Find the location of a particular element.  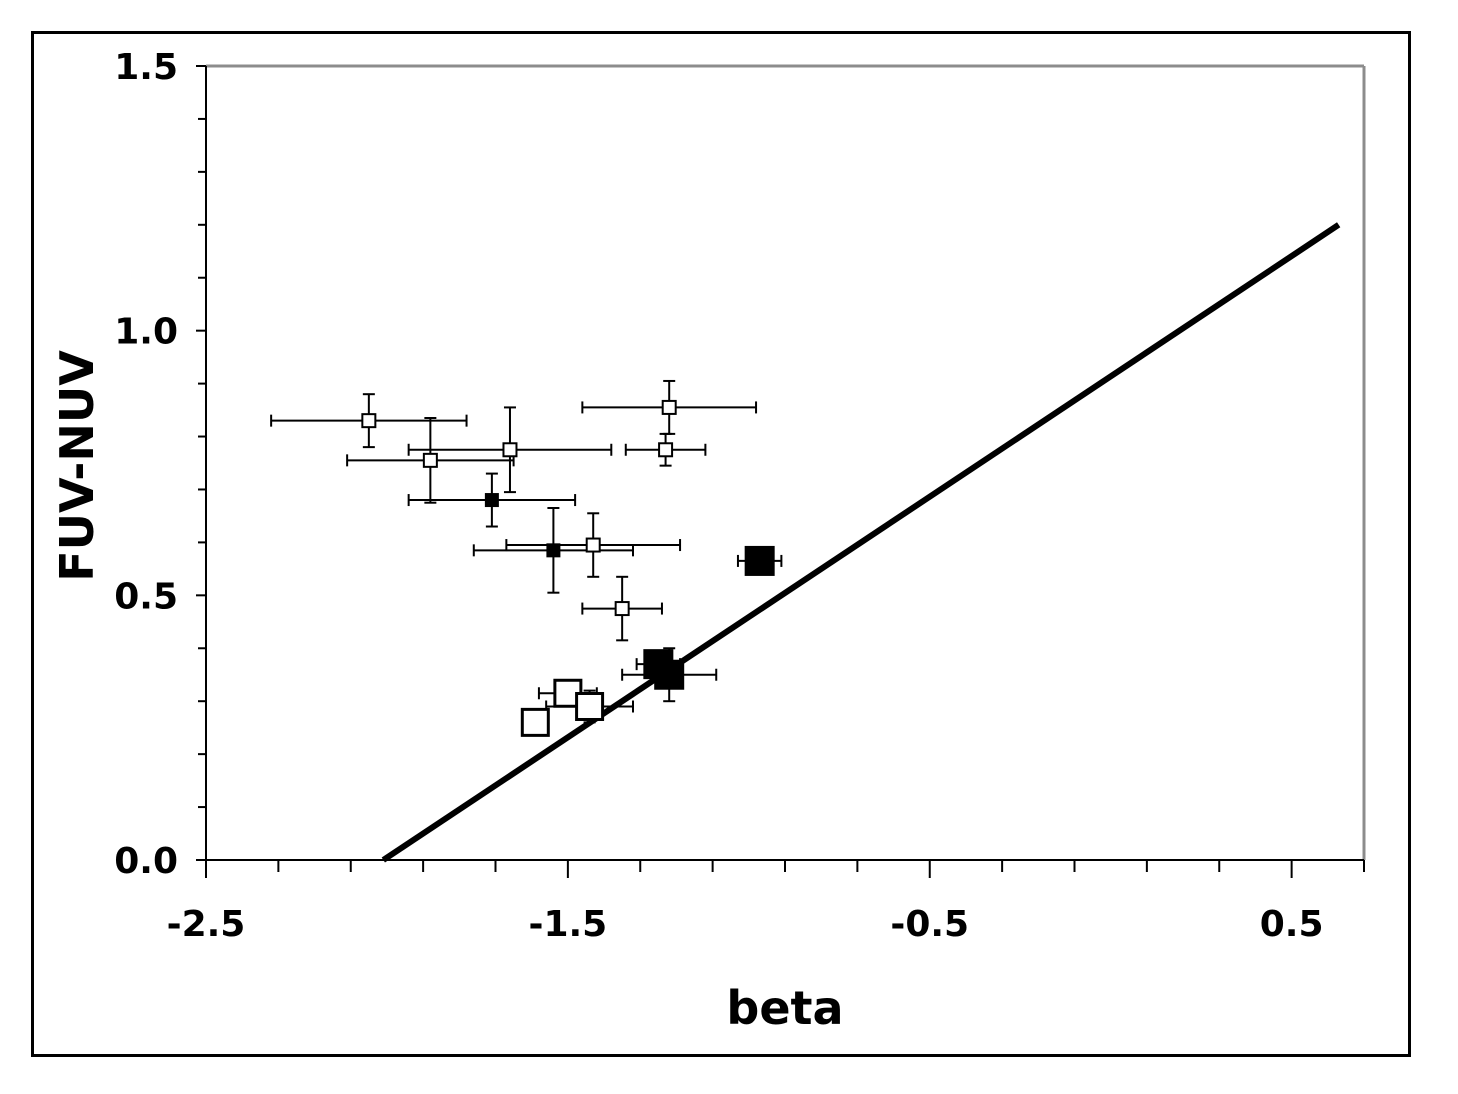

x-tick-label: 0.5 is located at coordinates (1292, 924).